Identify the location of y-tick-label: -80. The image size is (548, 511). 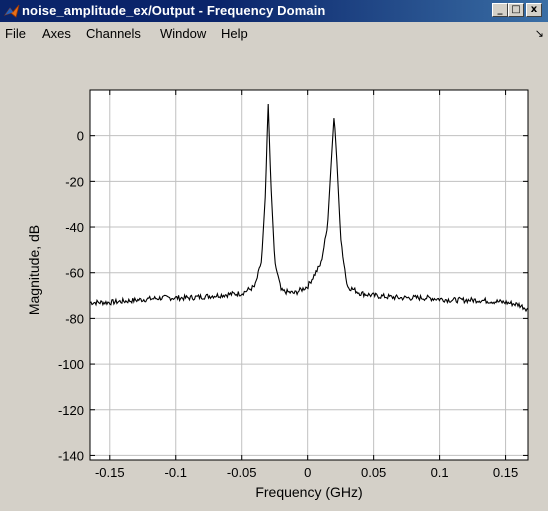
(74, 318).